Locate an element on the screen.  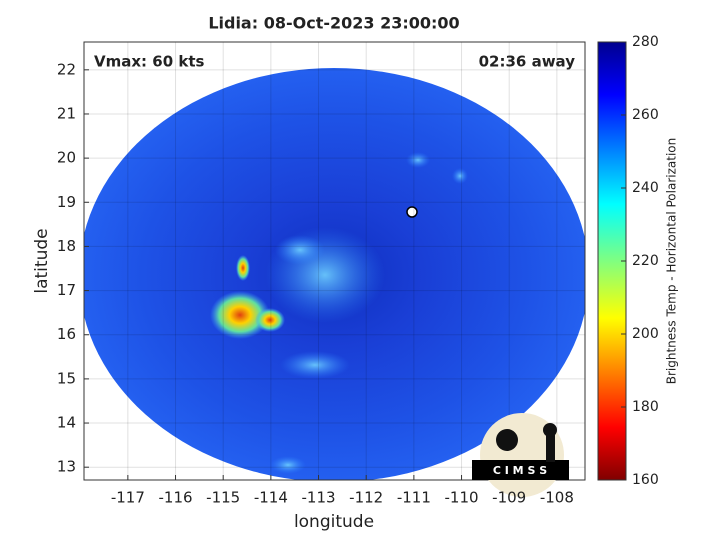
y-tick-label: 19 is located at coordinates (66, 202).